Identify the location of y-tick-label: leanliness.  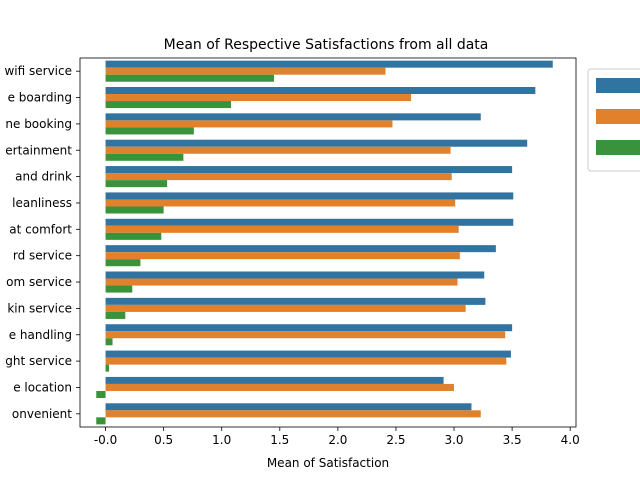
(42, 203).